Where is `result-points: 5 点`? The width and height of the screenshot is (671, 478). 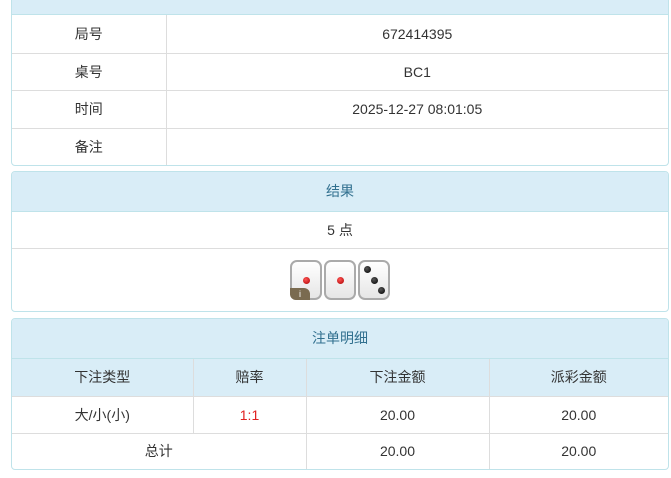 result-points: 5 点 is located at coordinates (340, 230).